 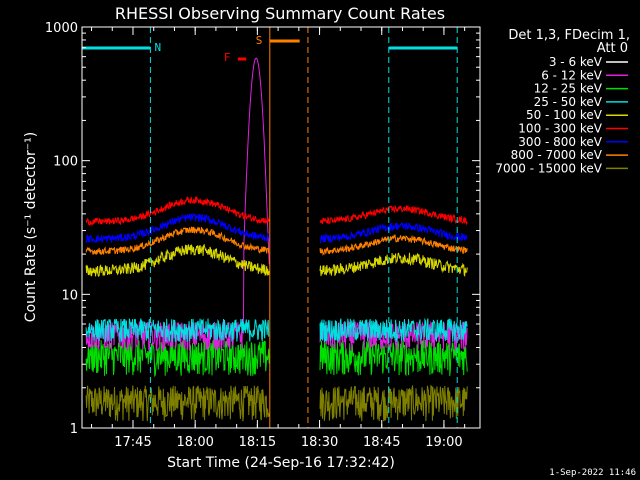 What do you see at coordinates (568, 102) in the screenshot?
I see `legend-entry-label: 25 - 50 keV` at bounding box center [568, 102].